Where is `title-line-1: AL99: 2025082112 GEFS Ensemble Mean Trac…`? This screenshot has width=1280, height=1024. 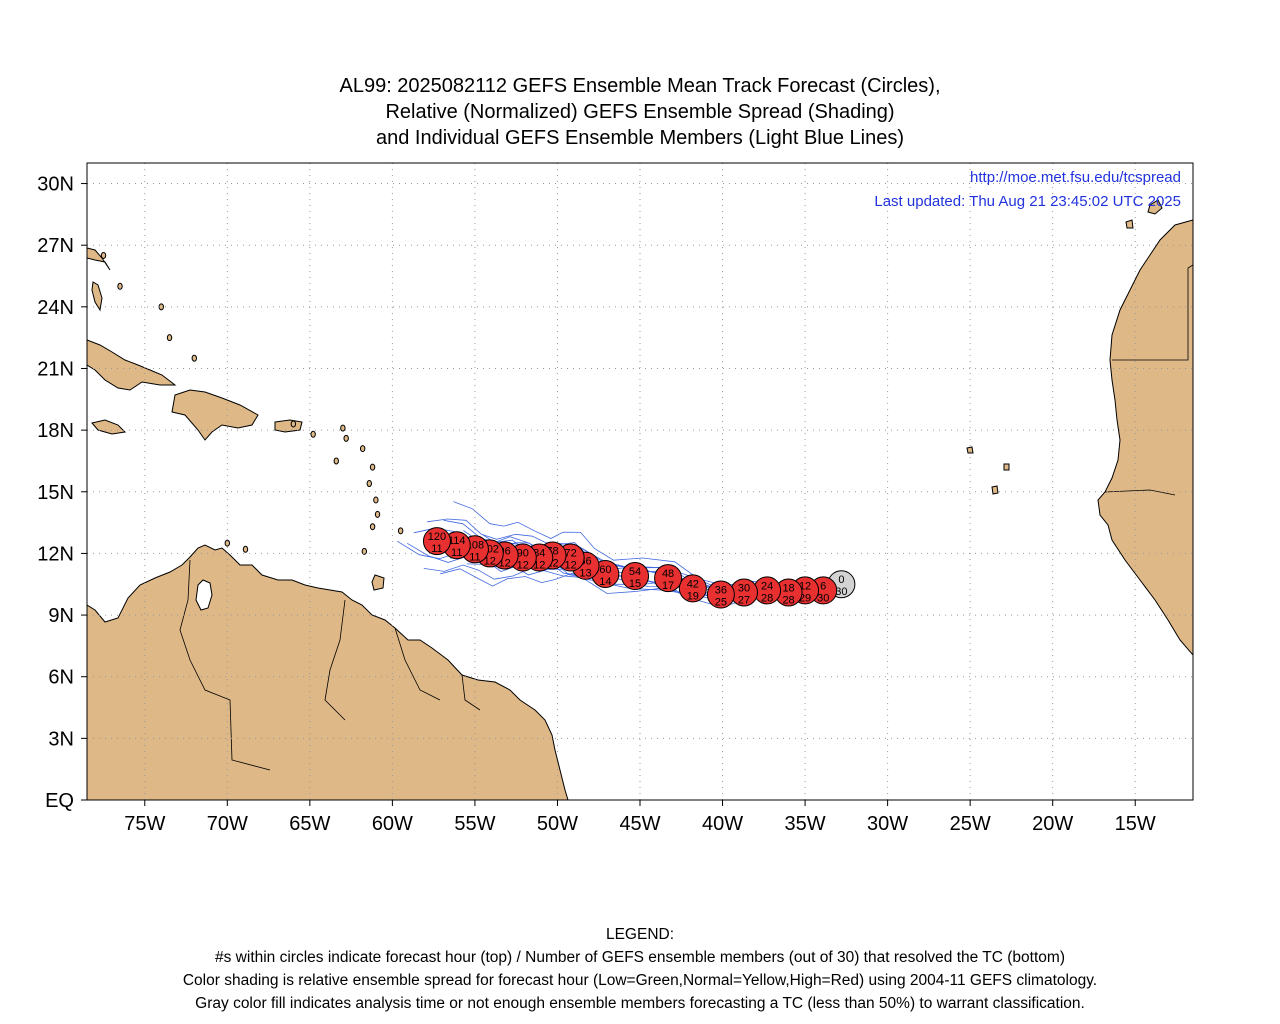
title-line-1: AL99: 2025082112 GEFS Ensemble Mean Trac… is located at coordinates (640, 86).